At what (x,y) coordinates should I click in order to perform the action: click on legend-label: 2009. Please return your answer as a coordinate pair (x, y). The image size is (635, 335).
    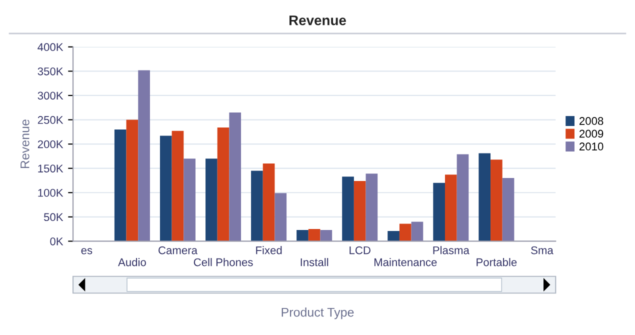
    Looking at the image, I should click on (592, 134).